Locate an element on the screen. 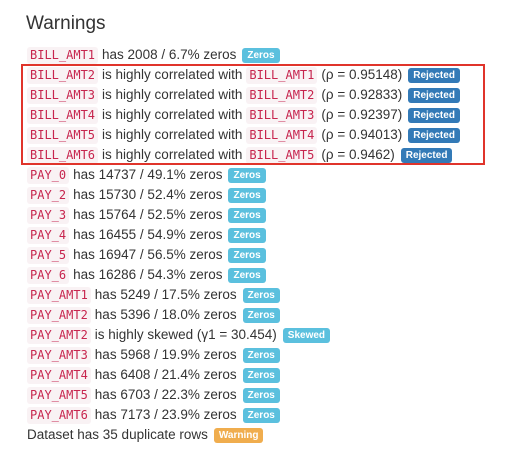  warning-text: has 5396 / 18.0% zeros is located at coordinates (165, 314).